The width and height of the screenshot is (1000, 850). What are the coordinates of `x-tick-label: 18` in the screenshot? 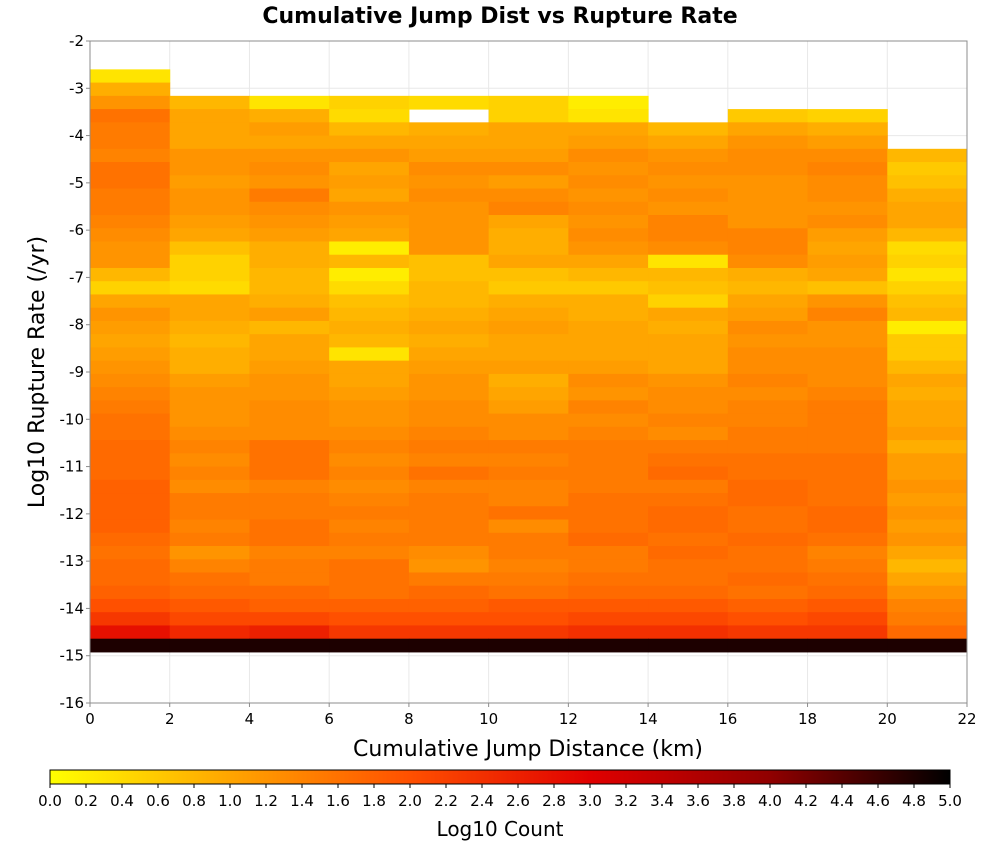 It's located at (807, 719).